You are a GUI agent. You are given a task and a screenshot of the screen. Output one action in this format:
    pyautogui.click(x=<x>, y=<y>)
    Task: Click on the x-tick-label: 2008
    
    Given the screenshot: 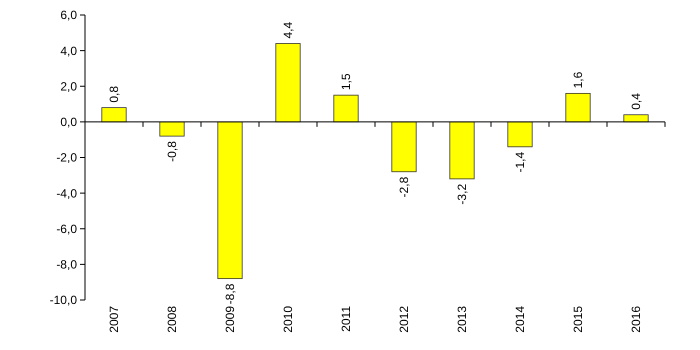 What is the action you would take?
    pyautogui.click(x=172, y=319)
    